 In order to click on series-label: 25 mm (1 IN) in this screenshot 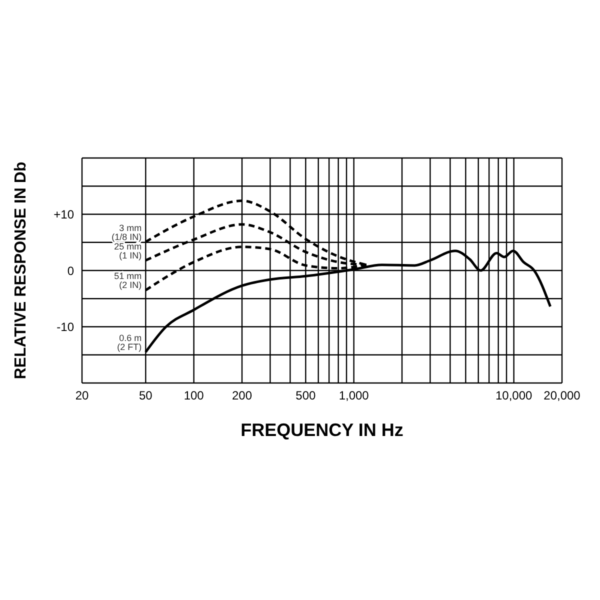, I will do `click(128, 250)`.